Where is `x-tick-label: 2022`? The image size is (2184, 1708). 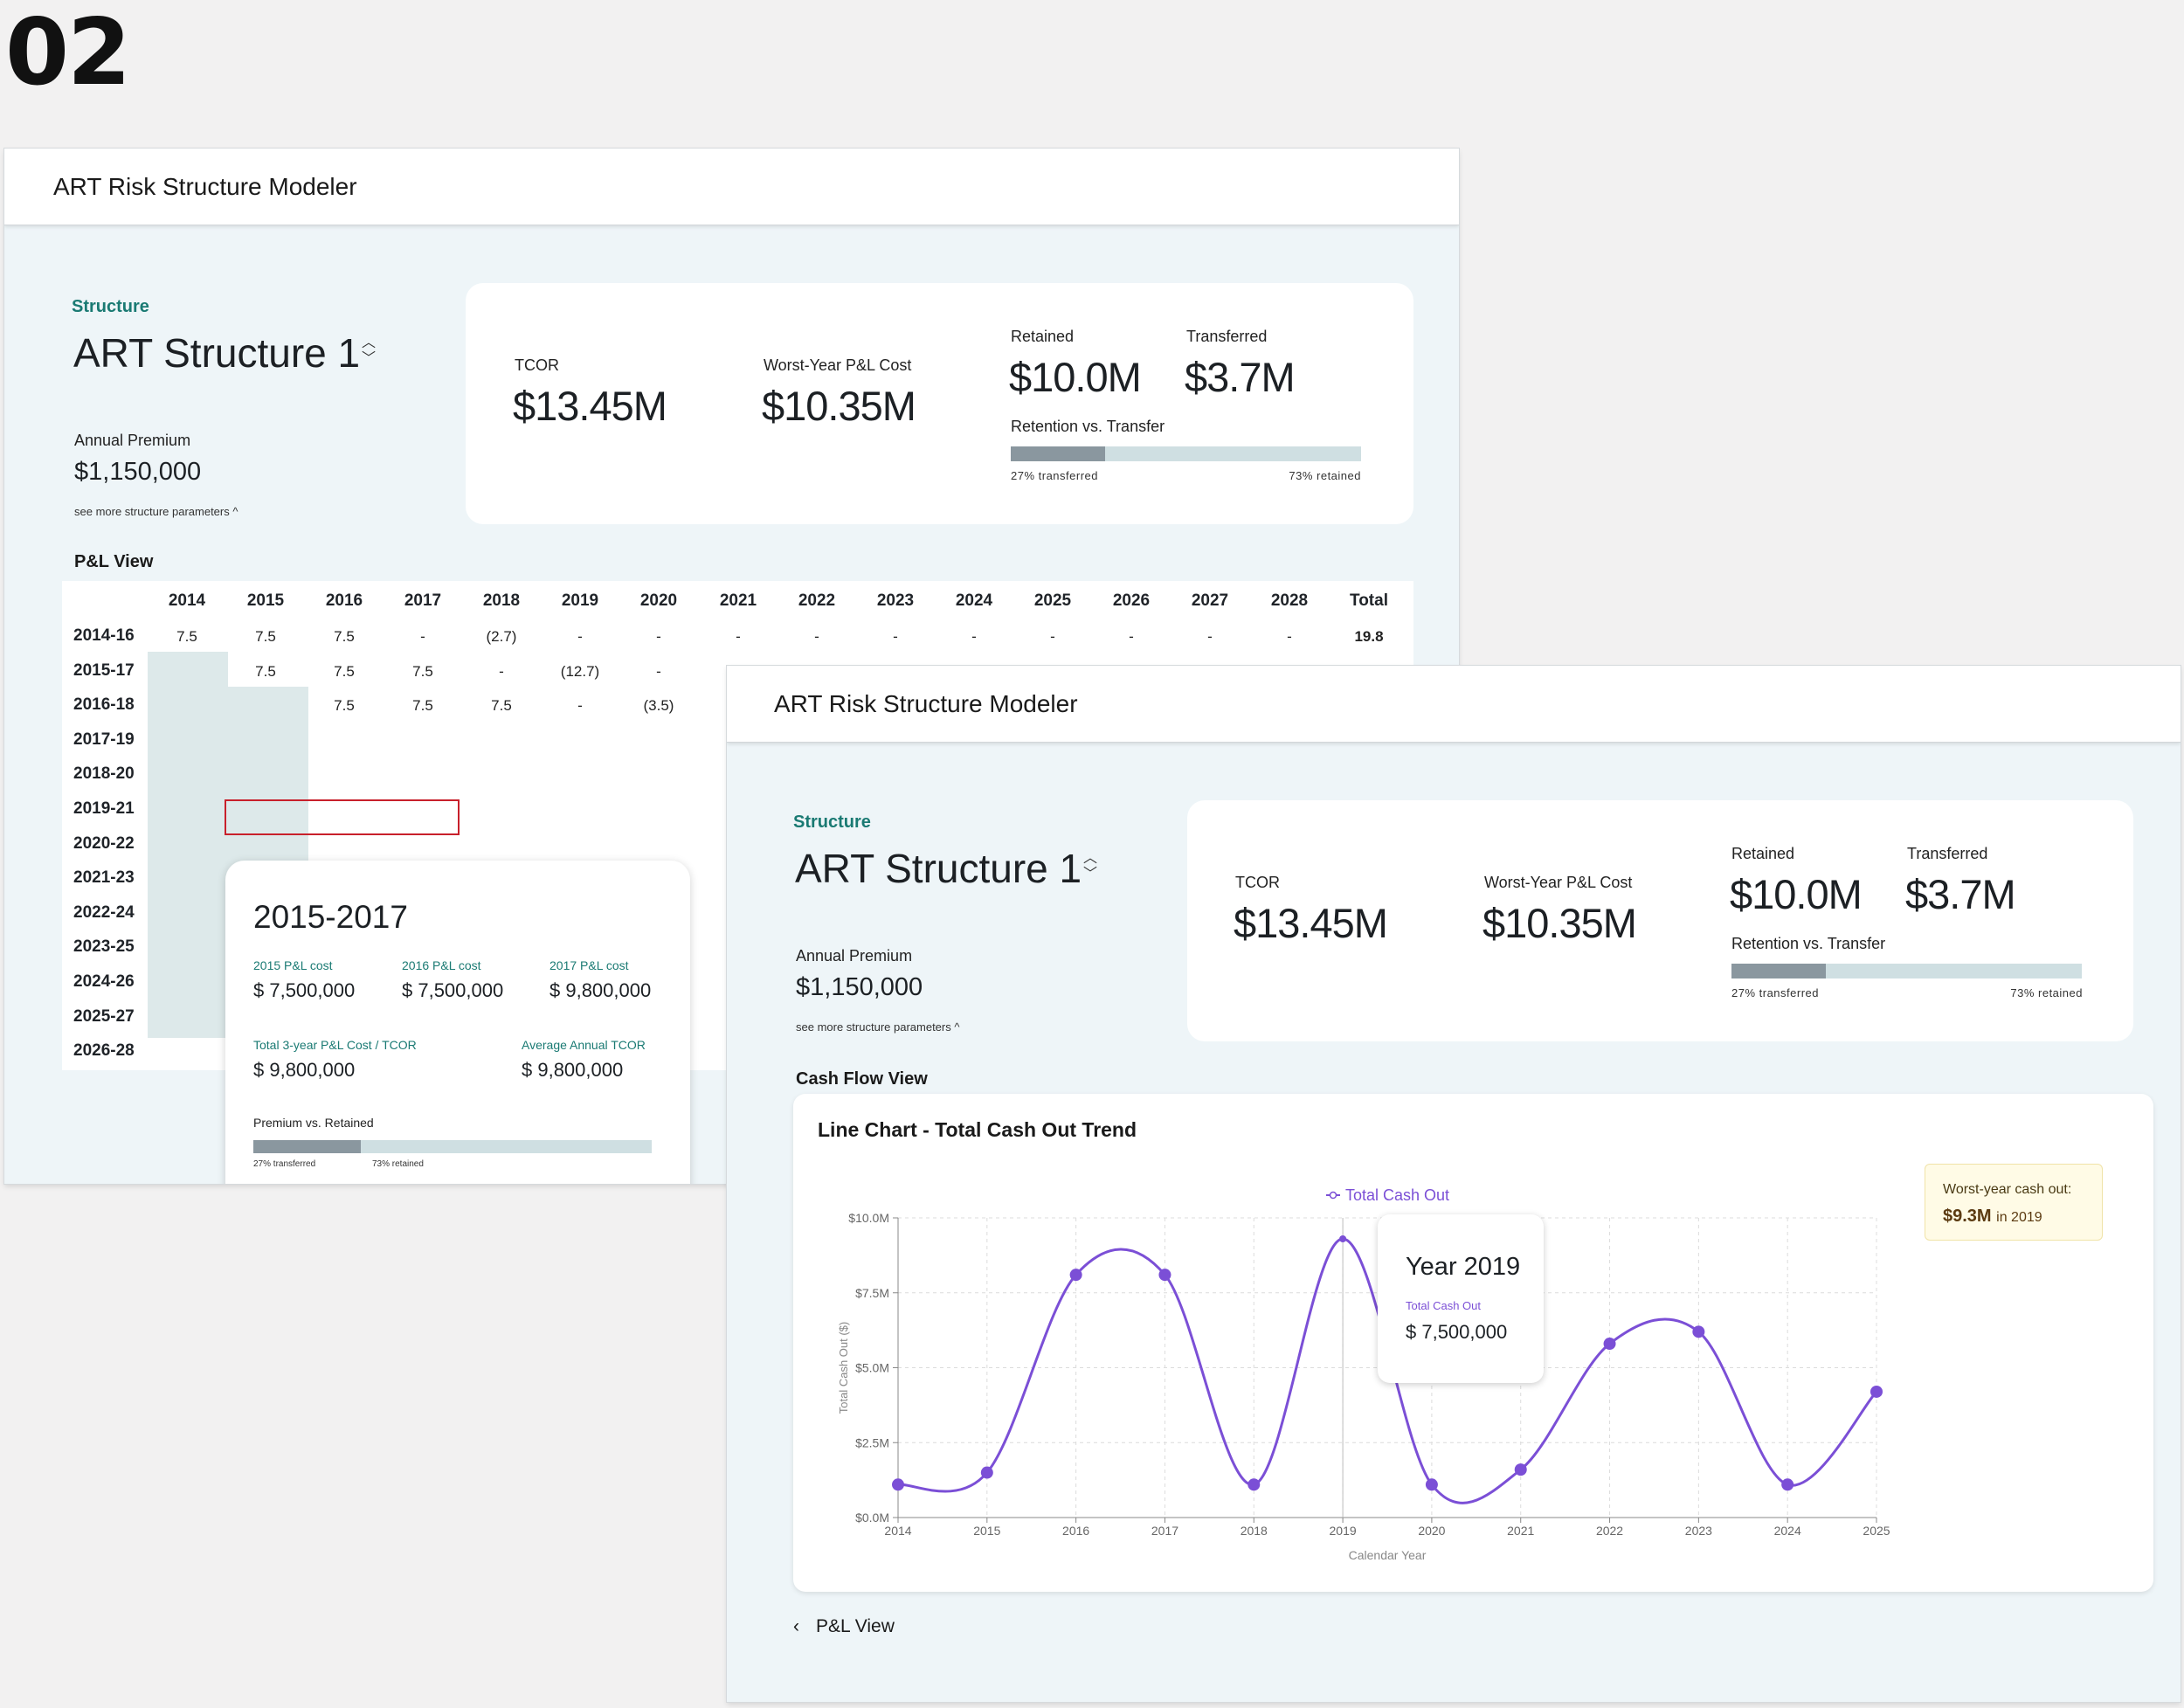
x-tick-label: 2022 is located at coordinates (1609, 1531).